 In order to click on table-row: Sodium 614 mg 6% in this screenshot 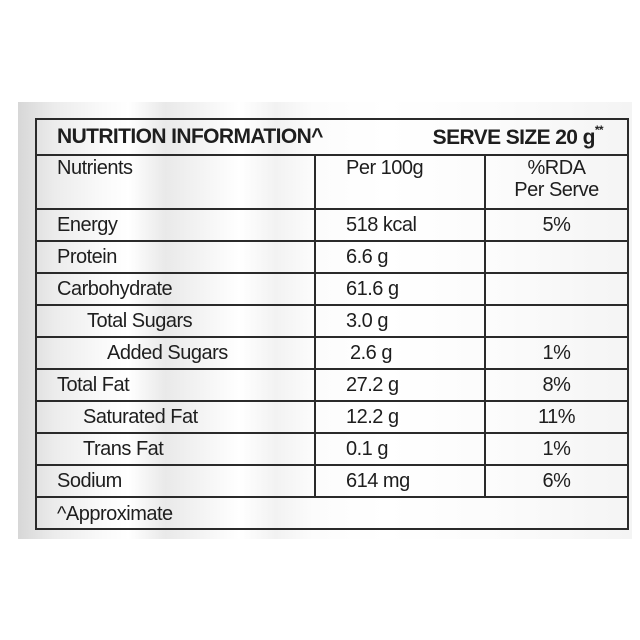, I will do `click(332, 481)`.